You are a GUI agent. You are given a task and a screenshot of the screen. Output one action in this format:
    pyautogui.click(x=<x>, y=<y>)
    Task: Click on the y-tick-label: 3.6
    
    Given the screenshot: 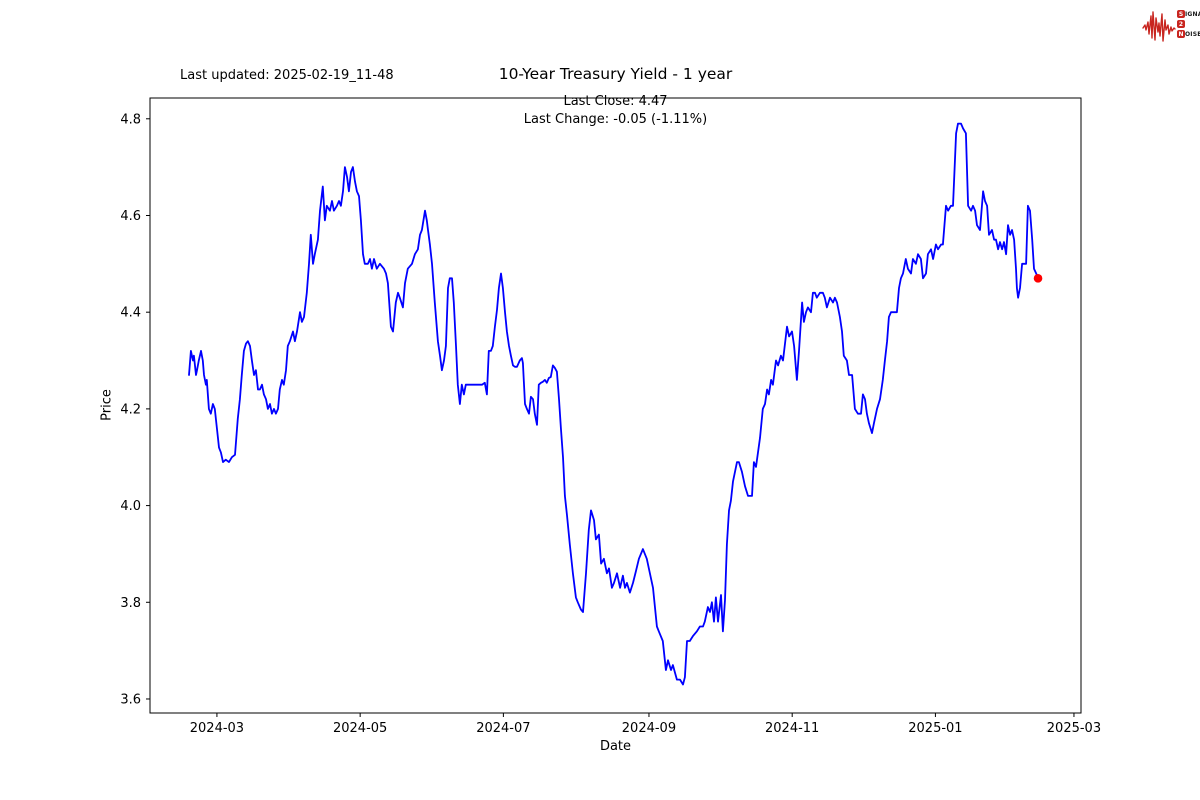 What is the action you would take?
    pyautogui.click(x=130, y=699)
    